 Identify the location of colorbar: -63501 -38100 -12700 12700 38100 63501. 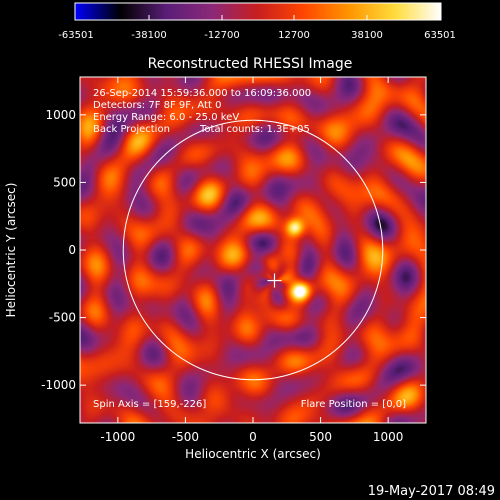
(257, 21).